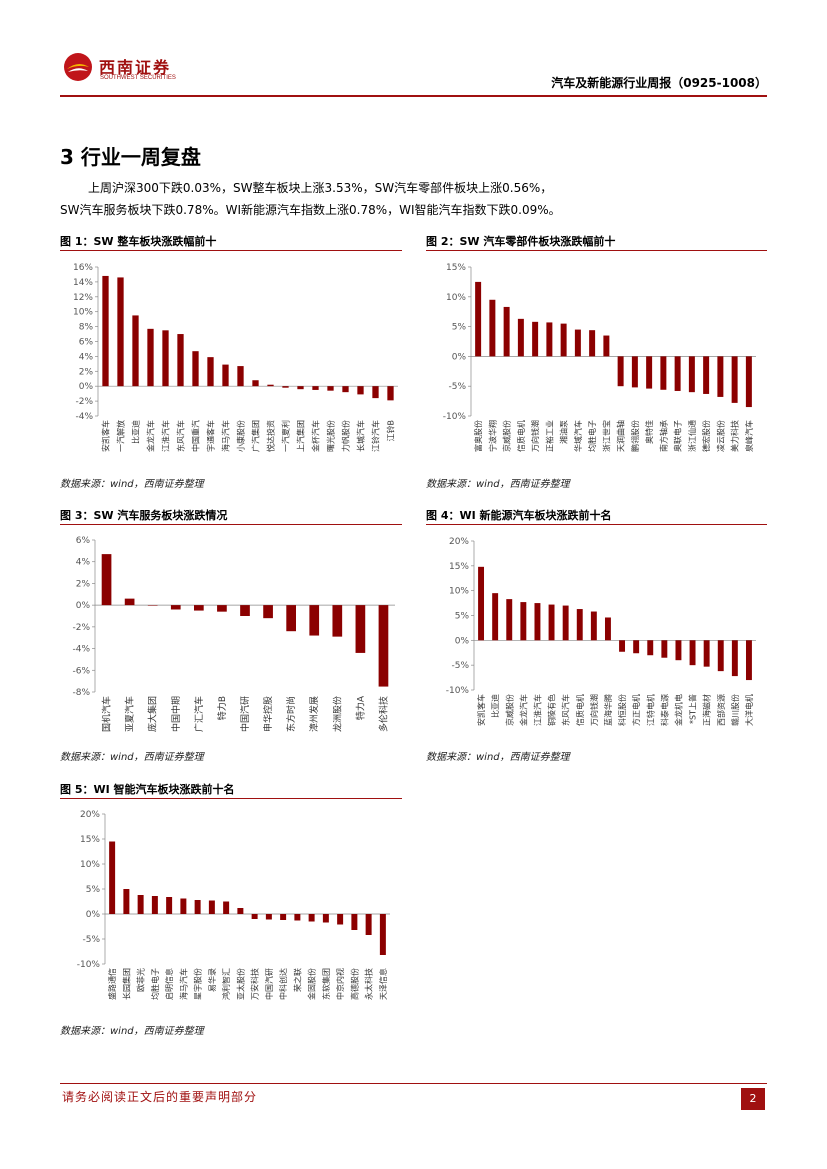 This screenshot has width=827, height=1169. Describe the element at coordinates (606, 436) in the screenshot. I see `category-label: 浙江世宝` at that location.